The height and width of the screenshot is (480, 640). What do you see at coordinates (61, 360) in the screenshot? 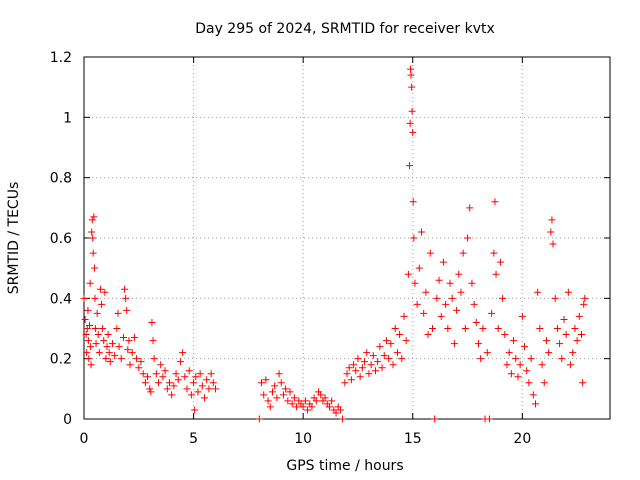
I see `y-tick-label: 0.2` at bounding box center [61, 360].